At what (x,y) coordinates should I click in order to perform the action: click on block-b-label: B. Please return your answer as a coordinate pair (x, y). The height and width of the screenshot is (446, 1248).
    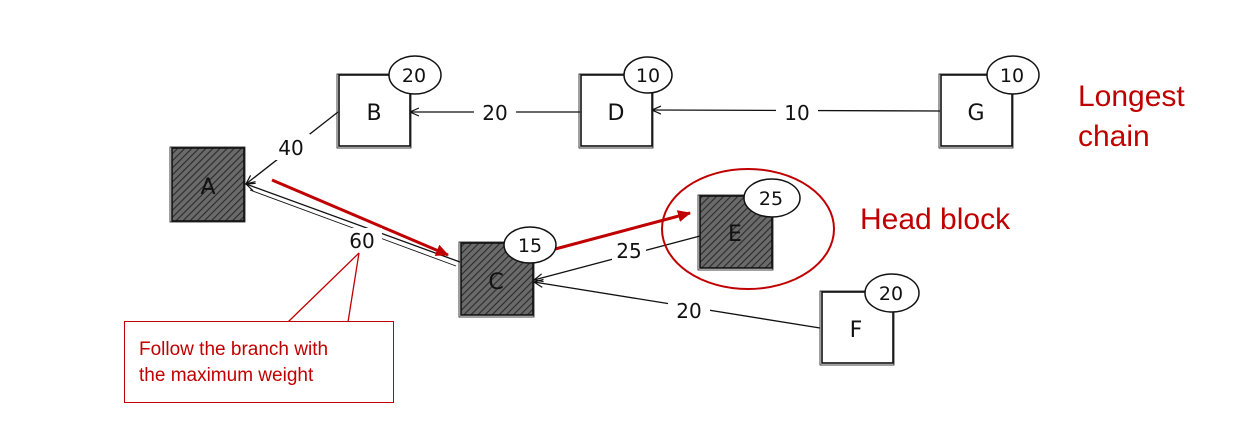
    Looking at the image, I should click on (373, 113).